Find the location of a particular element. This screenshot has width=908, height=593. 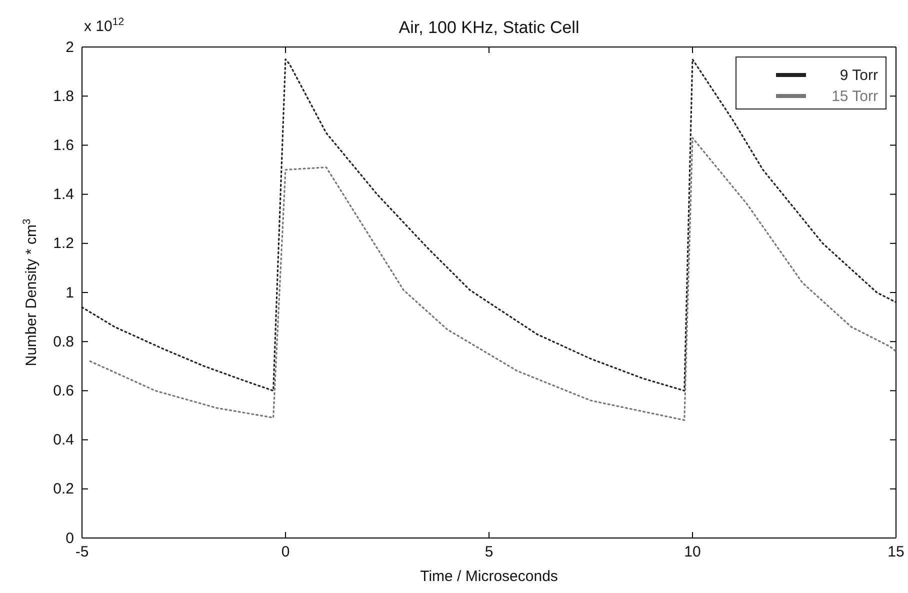

x-tick-label: -5 is located at coordinates (82, 552).